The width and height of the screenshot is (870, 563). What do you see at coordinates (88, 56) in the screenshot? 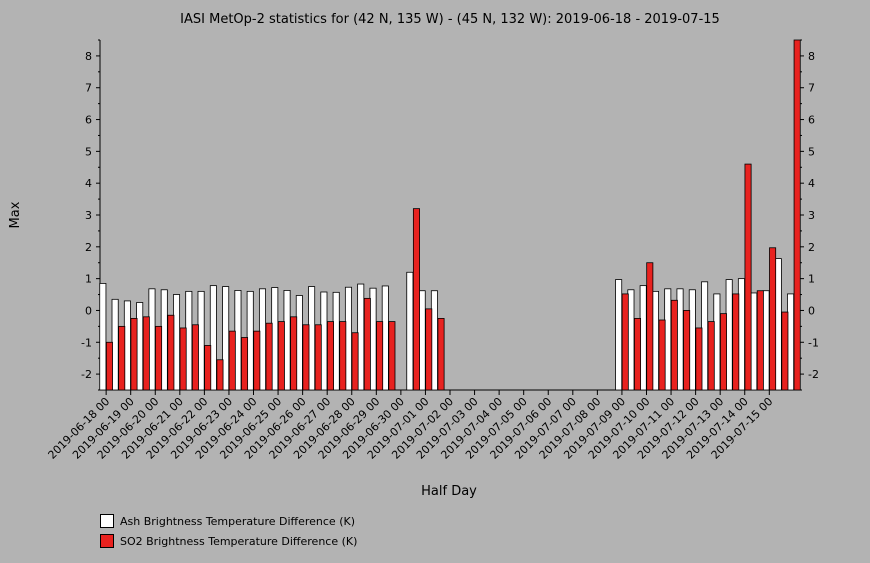
I see `y-tick-label-left: 8` at bounding box center [88, 56].